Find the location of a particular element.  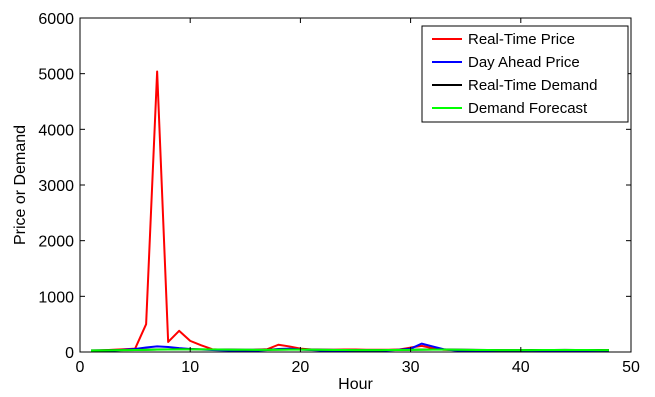

legend-label-3: Demand Forecast is located at coordinates (528, 108).